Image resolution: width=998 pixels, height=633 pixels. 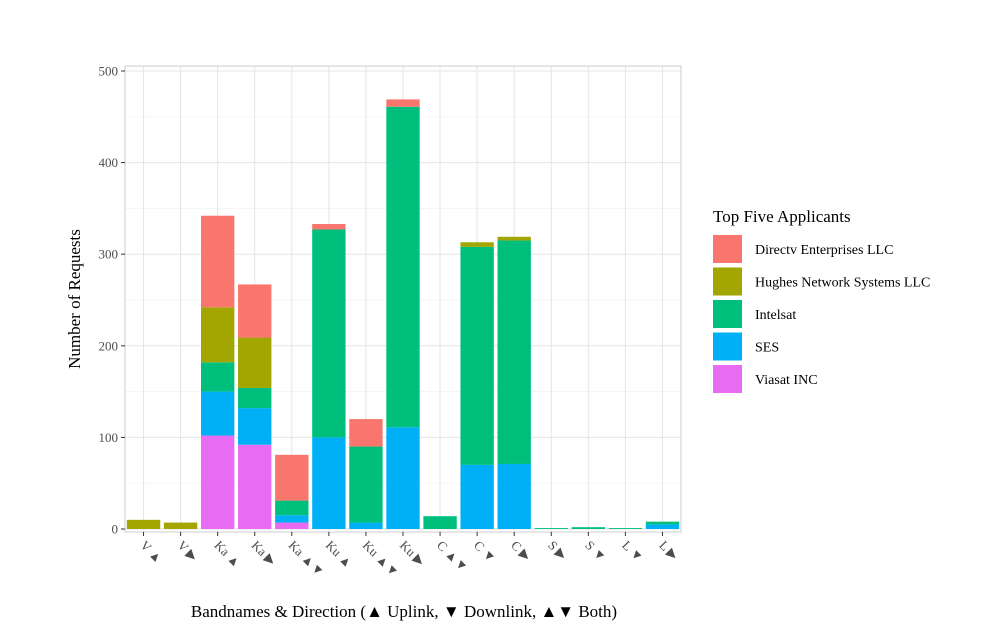 I want to click on x-tick-label: C ▶, so click(x=521, y=551).